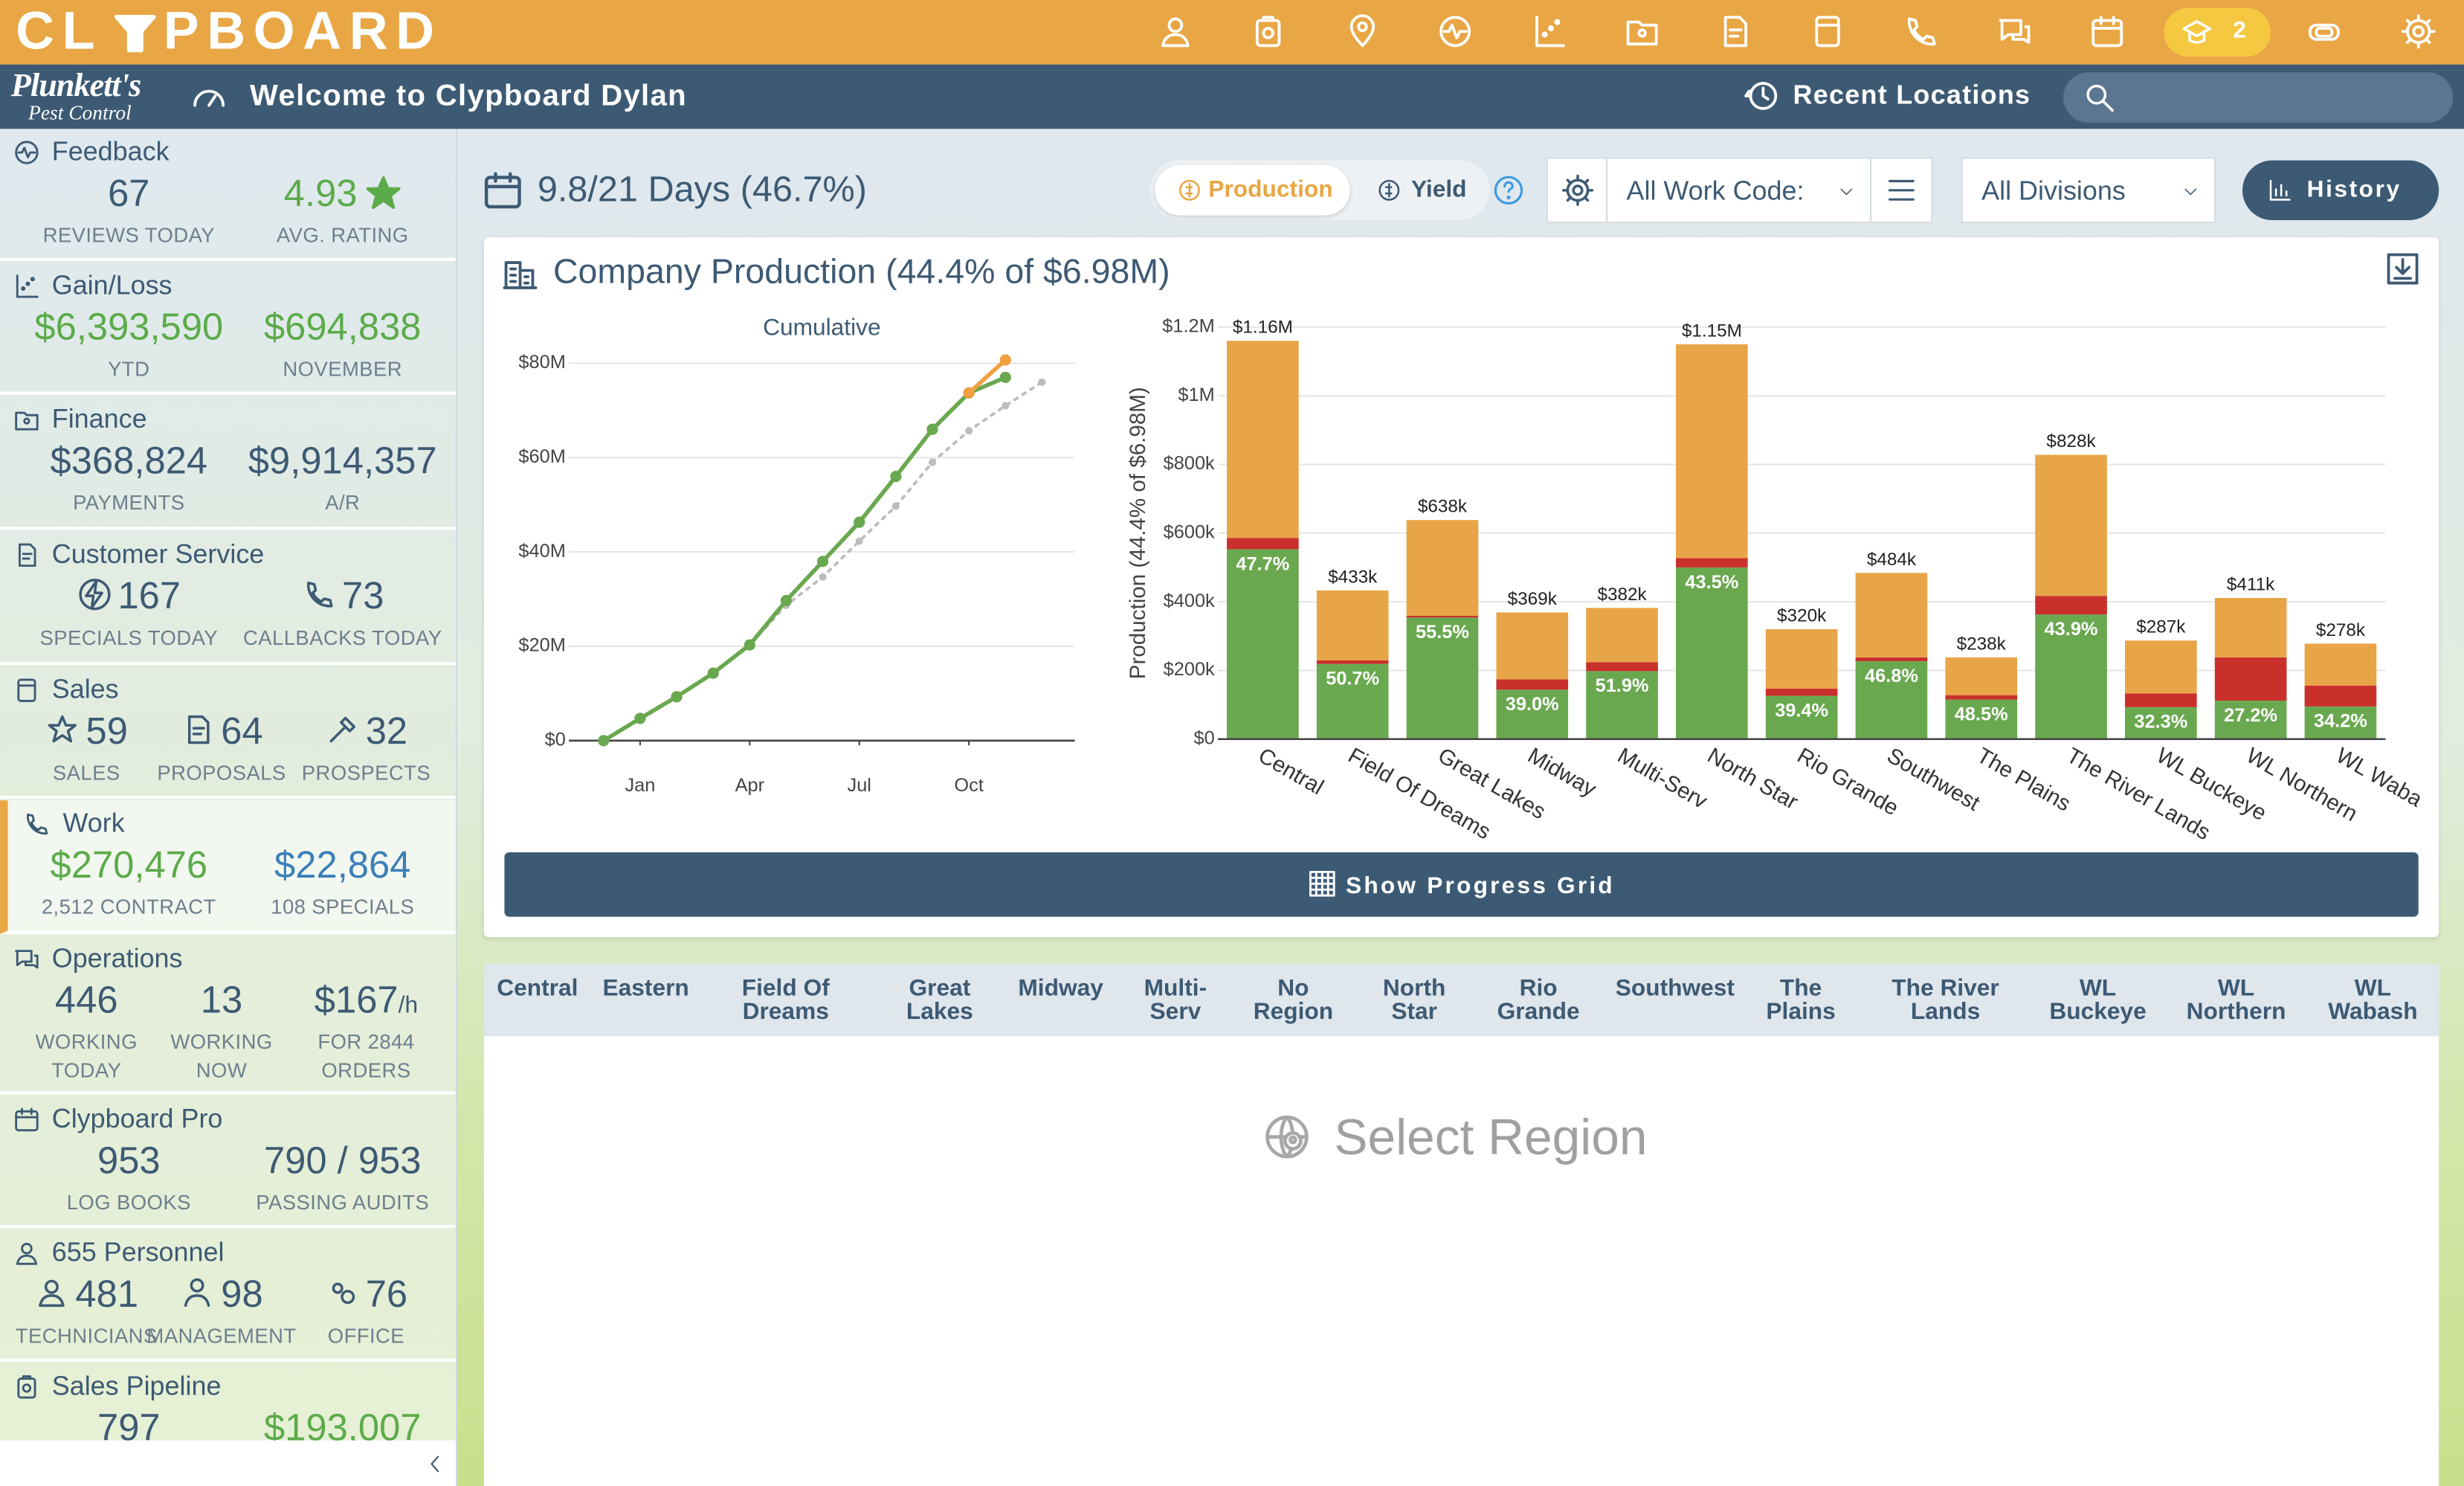 Image resolution: width=2464 pixels, height=1486 pixels. I want to click on sidebar-card: Feedback 67 REVIEWS TODAY 4.93 AVG. RATING, so click(228, 195).